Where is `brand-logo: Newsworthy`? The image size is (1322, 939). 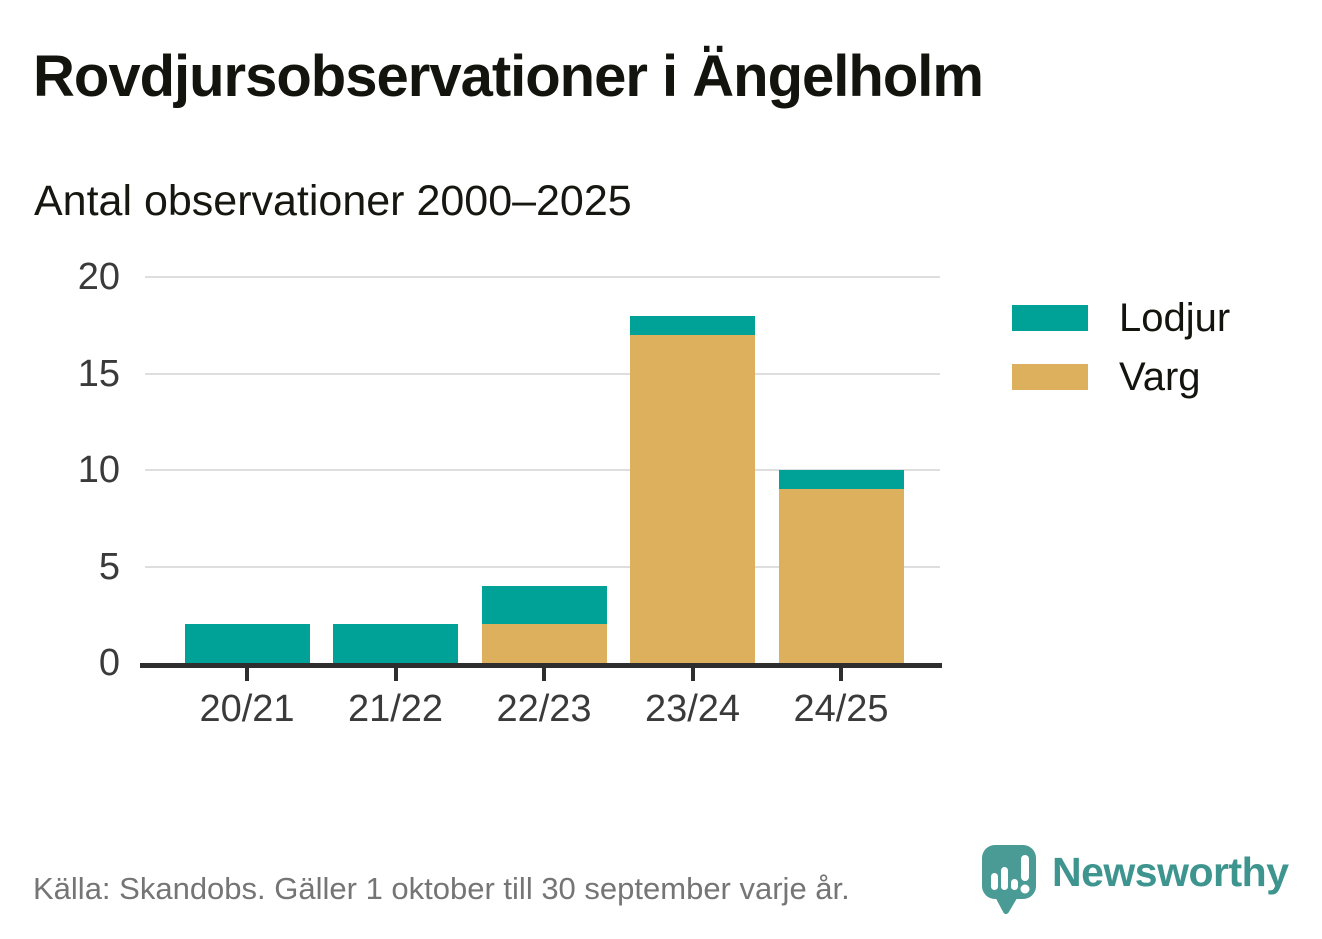
brand-logo: Newsworthy is located at coordinates (1135, 882).